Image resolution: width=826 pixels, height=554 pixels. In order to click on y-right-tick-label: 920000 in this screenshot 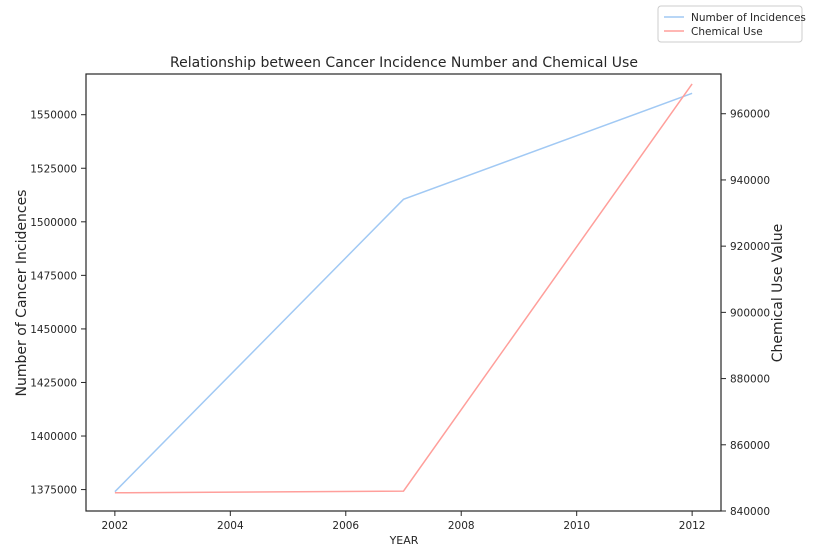, I will do `click(750, 247)`.